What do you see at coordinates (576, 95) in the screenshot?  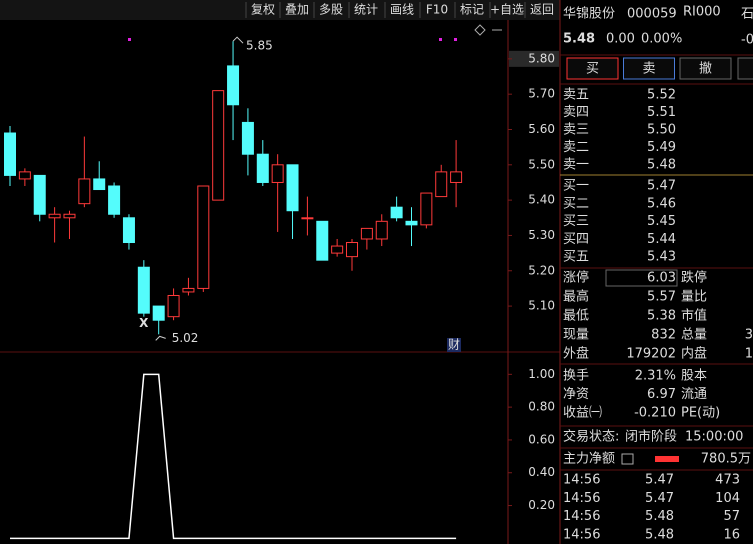 I see `ask-label: 卖五` at bounding box center [576, 95].